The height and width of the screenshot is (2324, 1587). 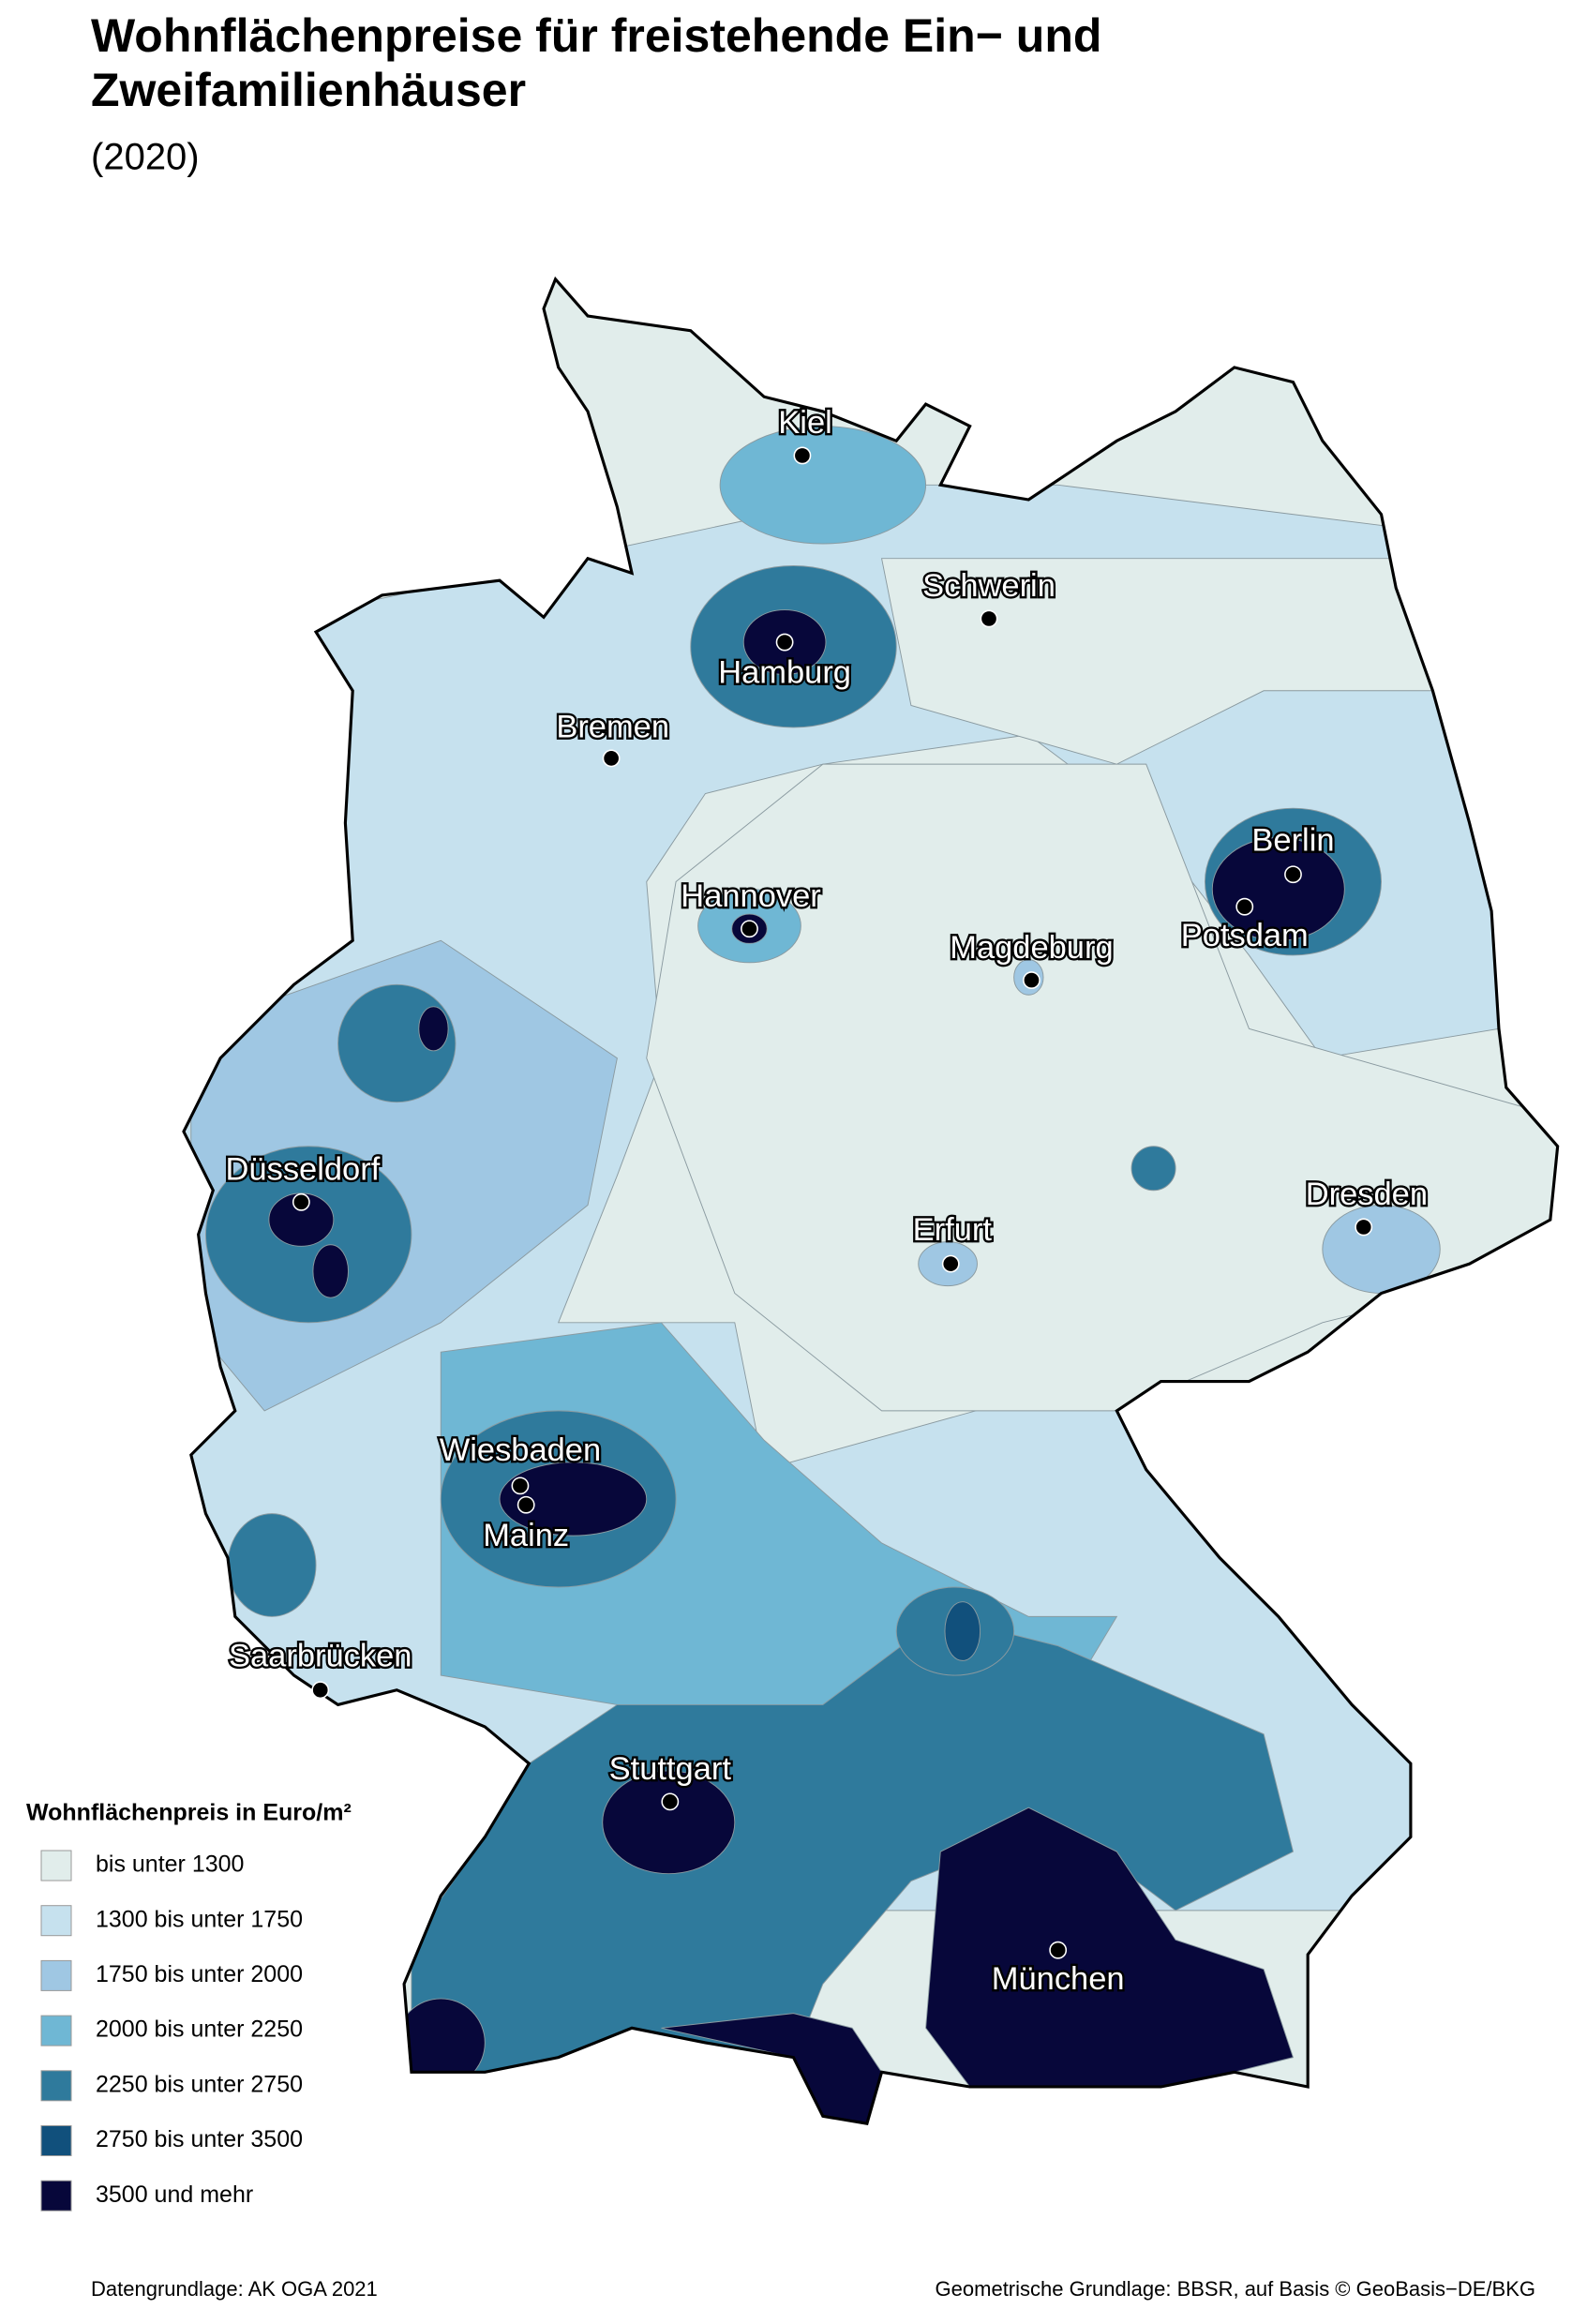 I want to click on legend-title: Wohnflächenpreis in Euro/m², so click(x=189, y=1813).